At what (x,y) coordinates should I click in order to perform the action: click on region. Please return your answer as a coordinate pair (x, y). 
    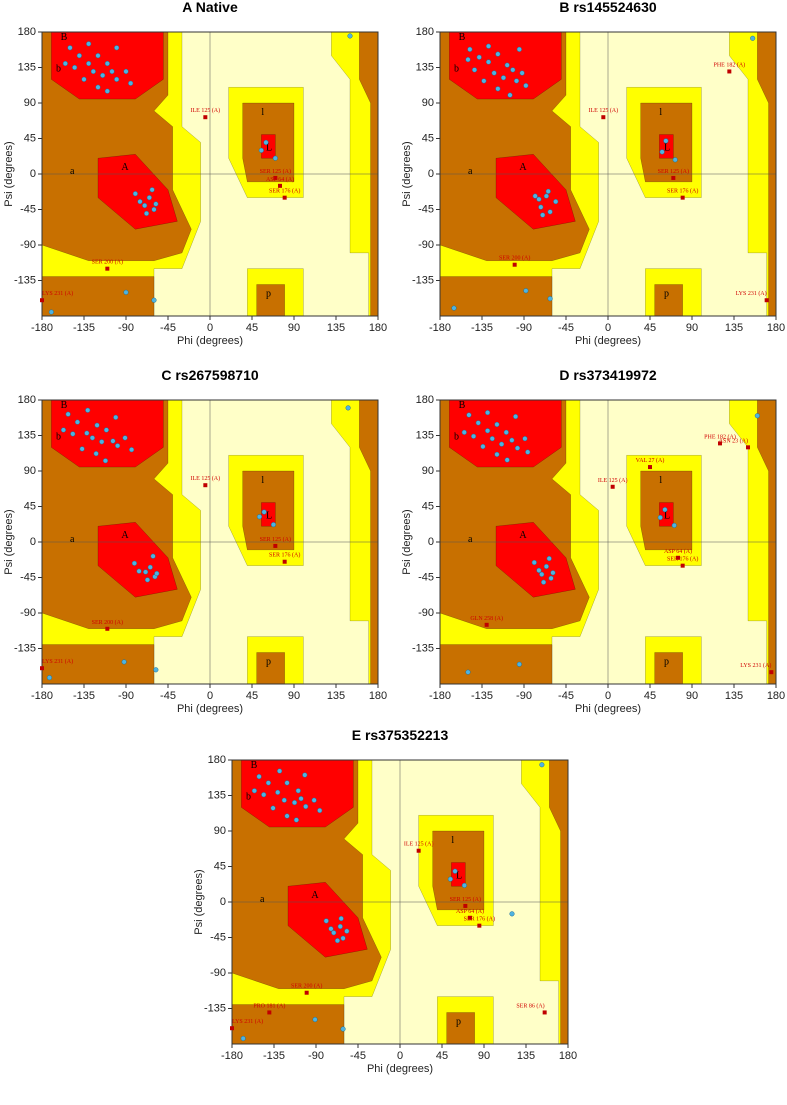
    Looking at the image, I should click on (496, 296).